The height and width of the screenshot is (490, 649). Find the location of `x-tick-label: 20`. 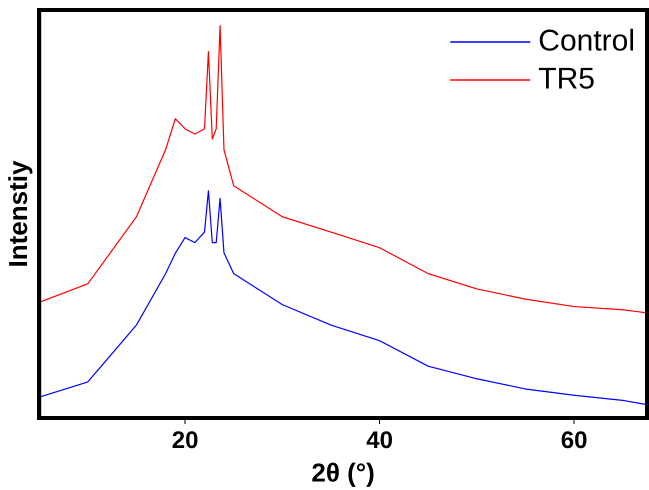

x-tick-label: 20 is located at coordinates (185, 440).